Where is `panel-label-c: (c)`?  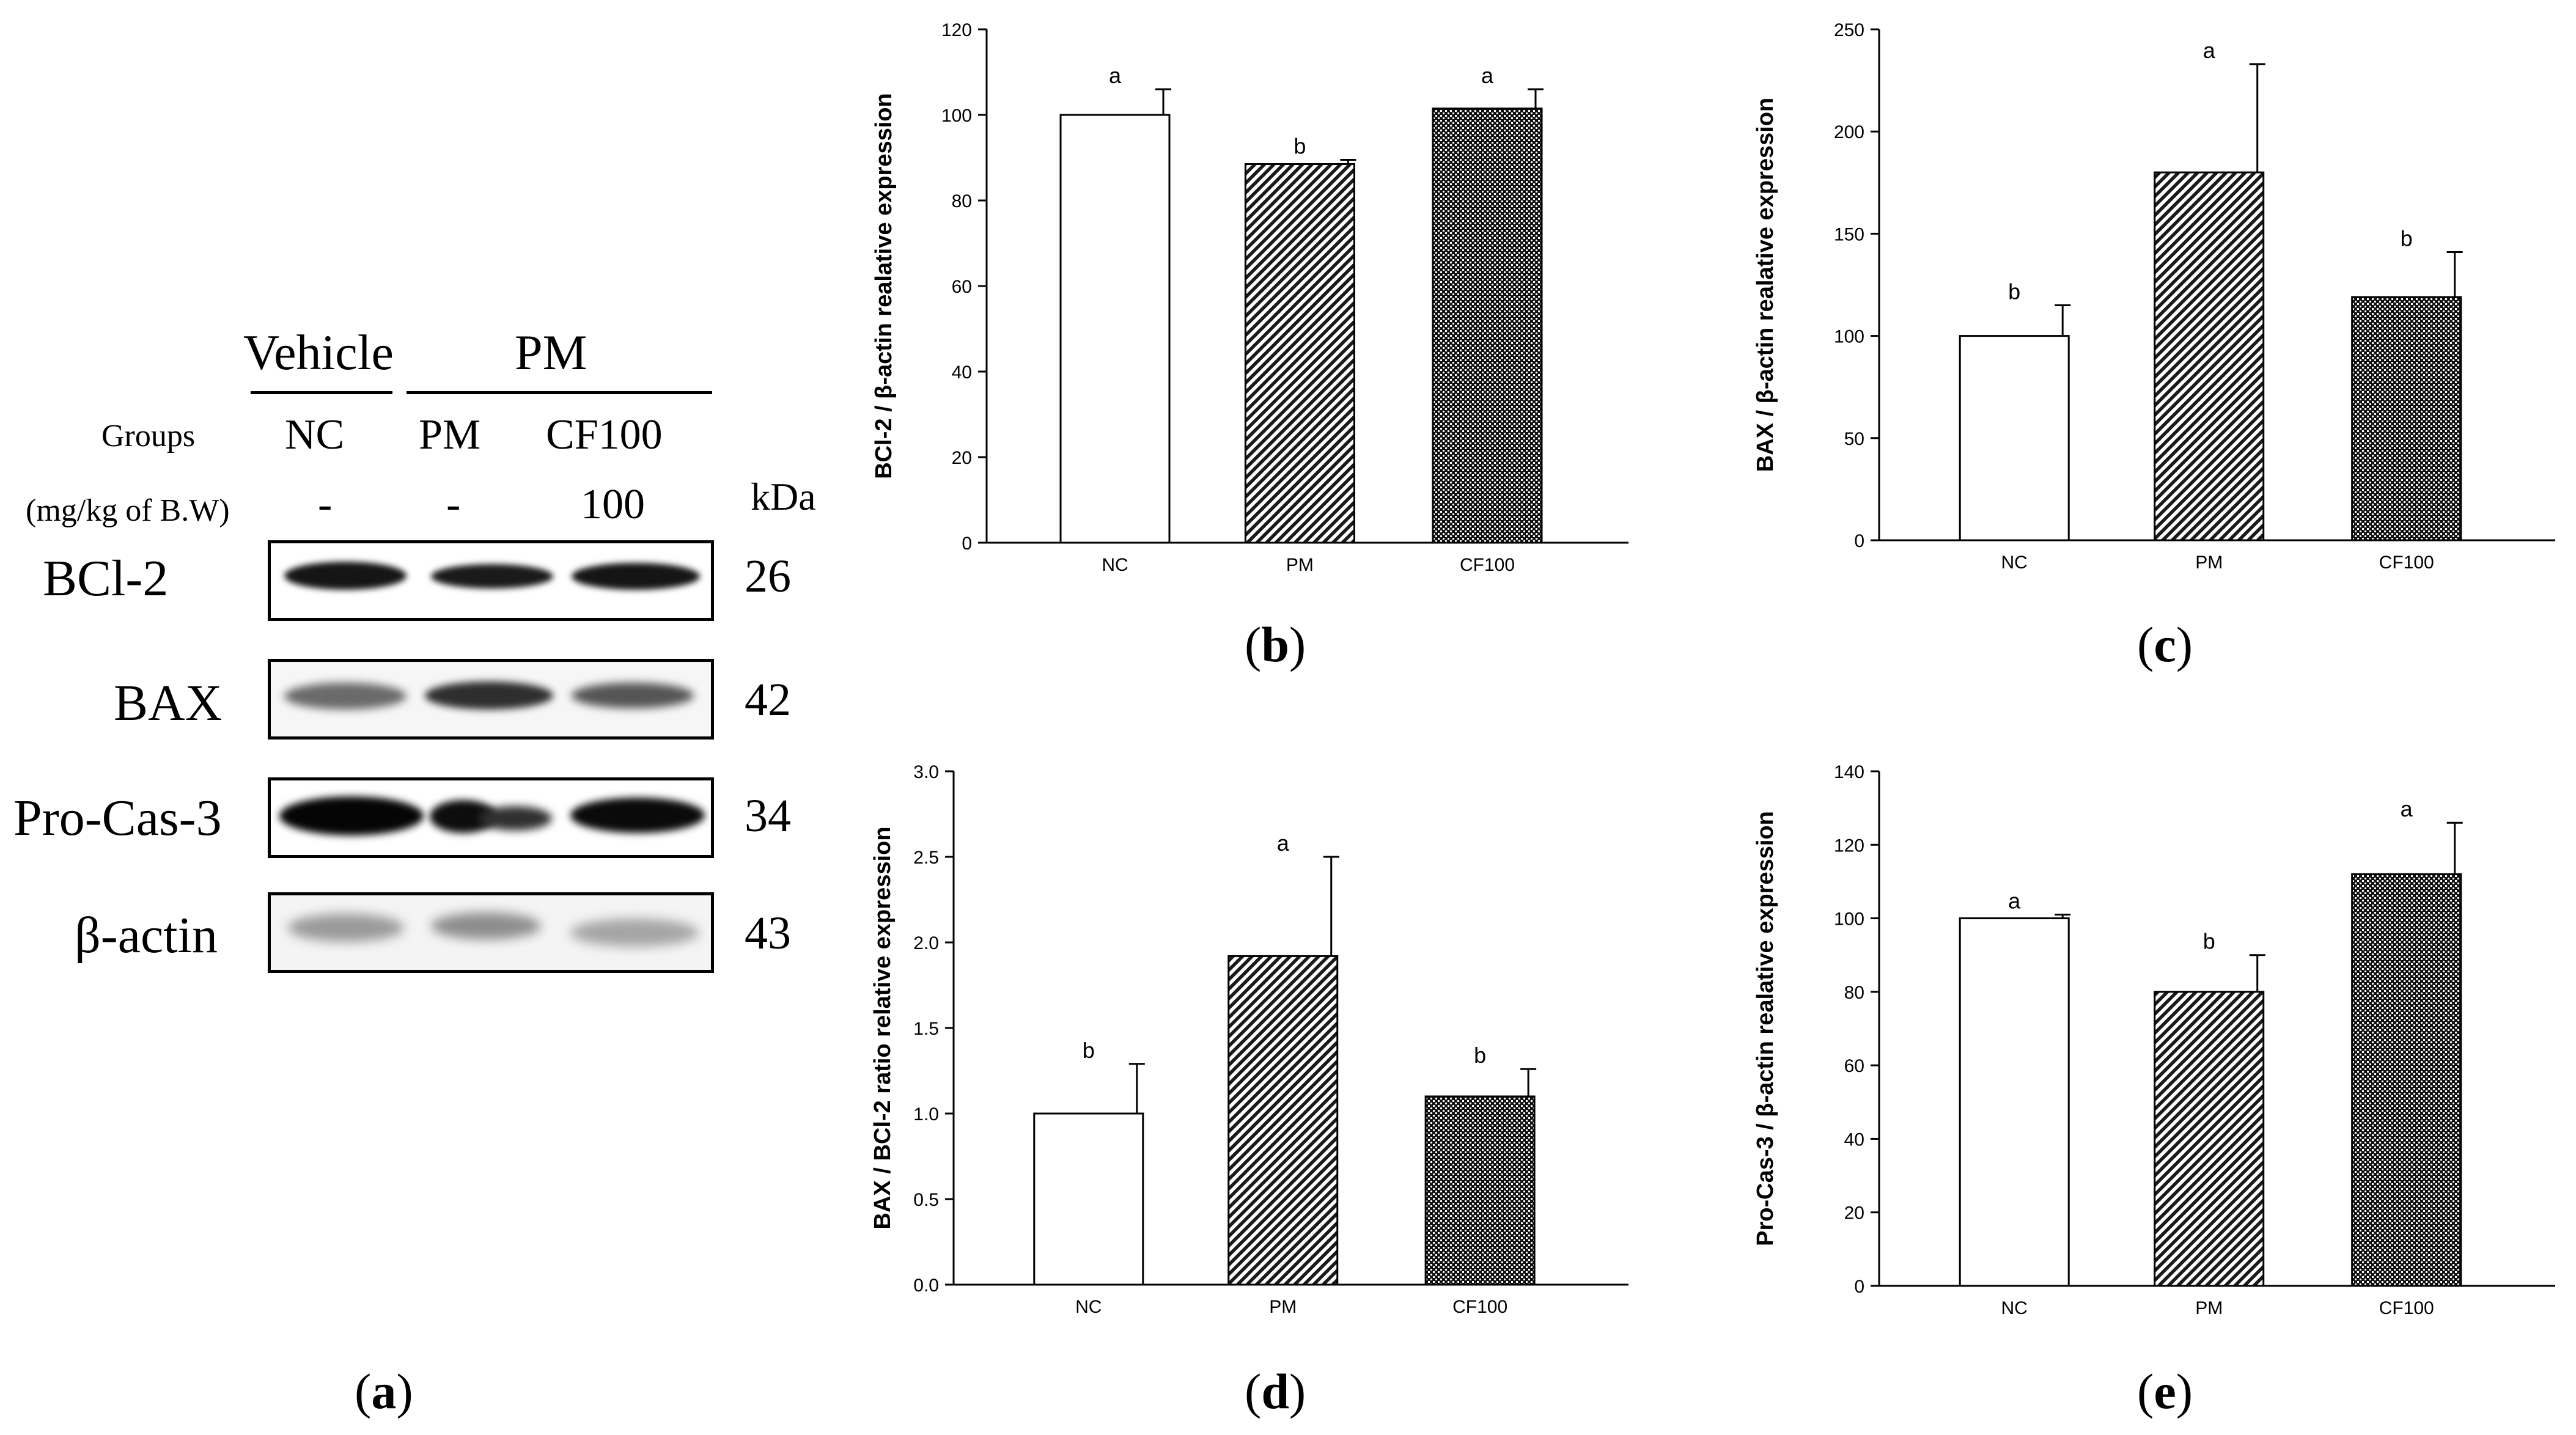
panel-label-c: (c) is located at coordinates (2165, 644).